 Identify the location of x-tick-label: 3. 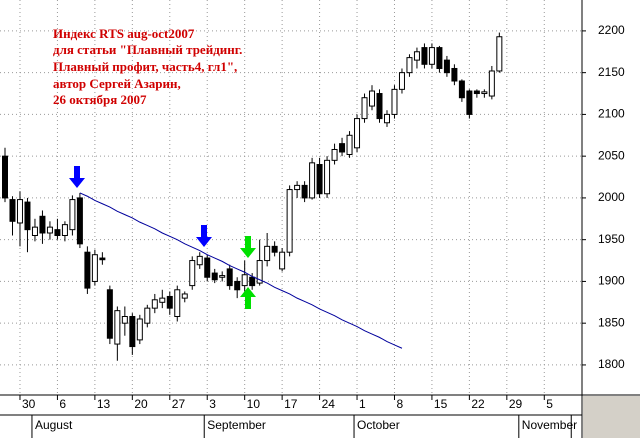
(212, 404).